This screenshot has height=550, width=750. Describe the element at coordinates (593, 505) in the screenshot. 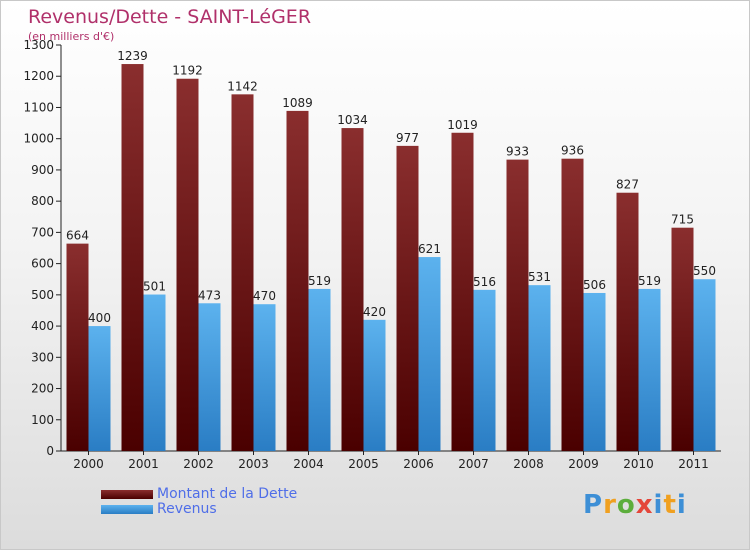

I see `logo-letter: P` at that location.